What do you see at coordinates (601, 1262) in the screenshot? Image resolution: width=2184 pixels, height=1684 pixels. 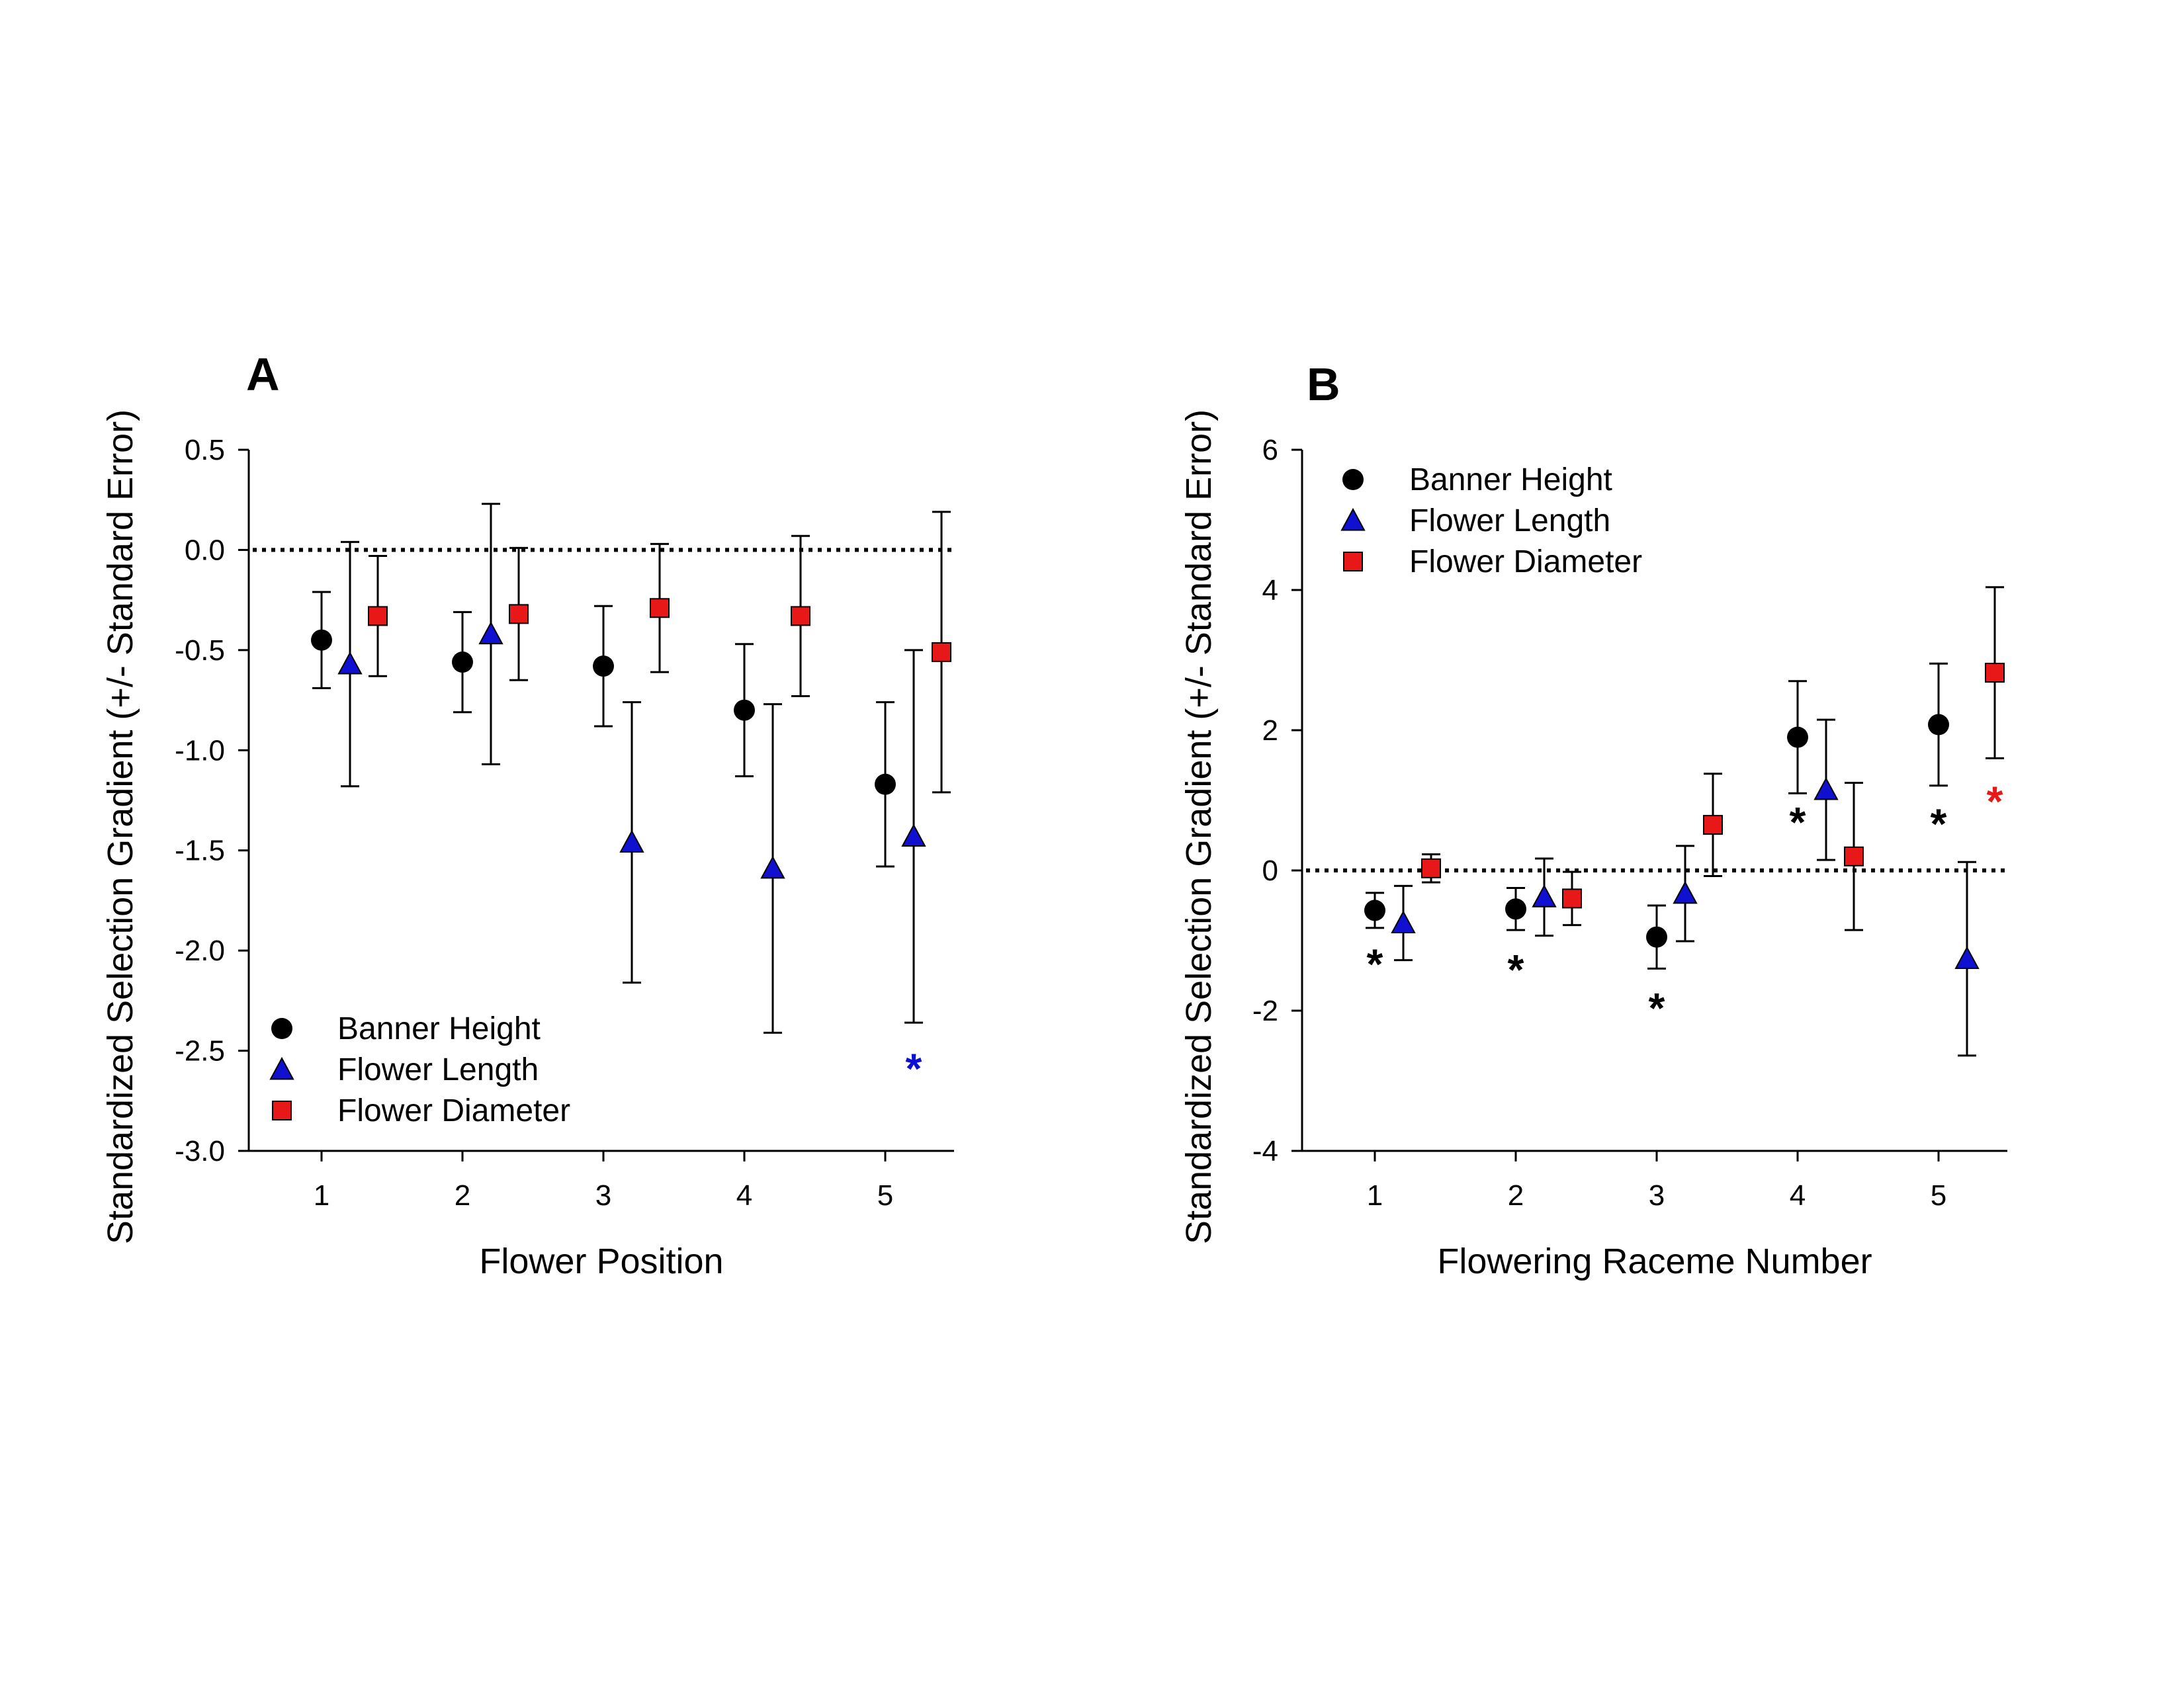 I see `x-axis-label: Flower Position` at bounding box center [601, 1262].